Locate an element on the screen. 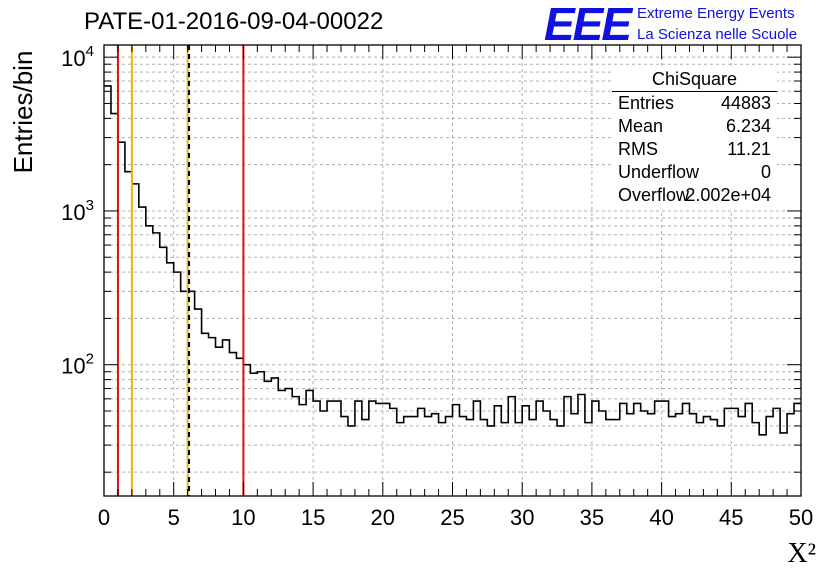 Image resolution: width=836 pixels, height=572 pixels. x-tick-label: 5 is located at coordinates (174, 517).